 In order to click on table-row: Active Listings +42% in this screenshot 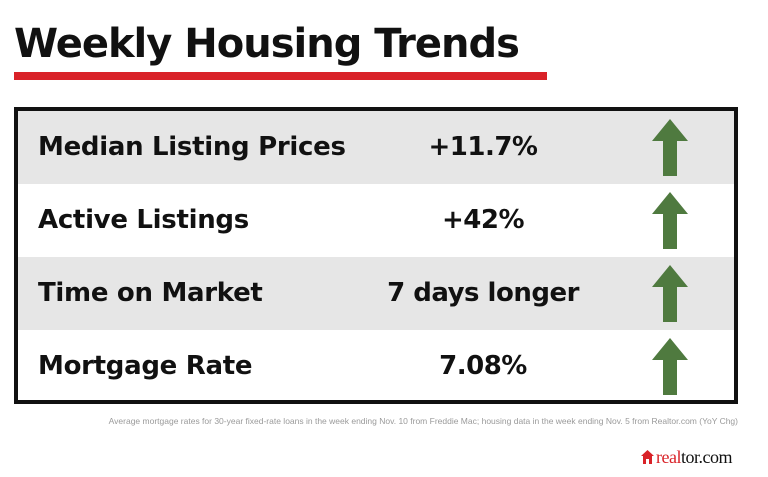, I will do `click(376, 220)`.